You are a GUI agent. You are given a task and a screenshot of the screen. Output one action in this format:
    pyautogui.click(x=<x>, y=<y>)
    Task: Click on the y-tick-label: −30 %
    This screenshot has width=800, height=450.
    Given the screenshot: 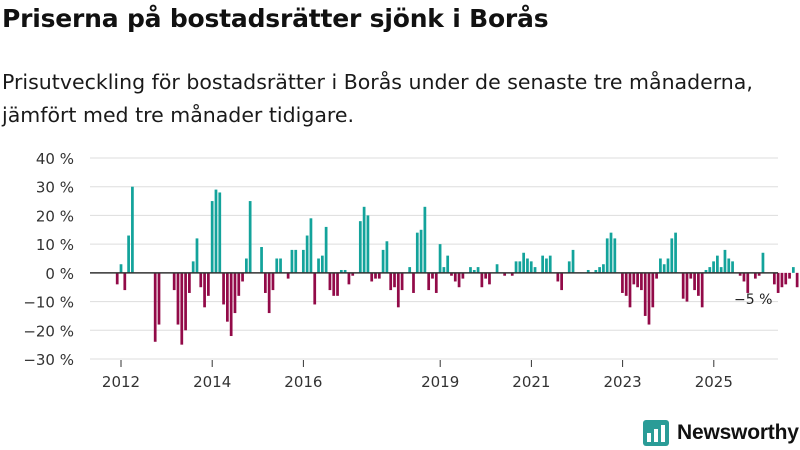 What is the action you would take?
    pyautogui.click(x=48, y=360)
    